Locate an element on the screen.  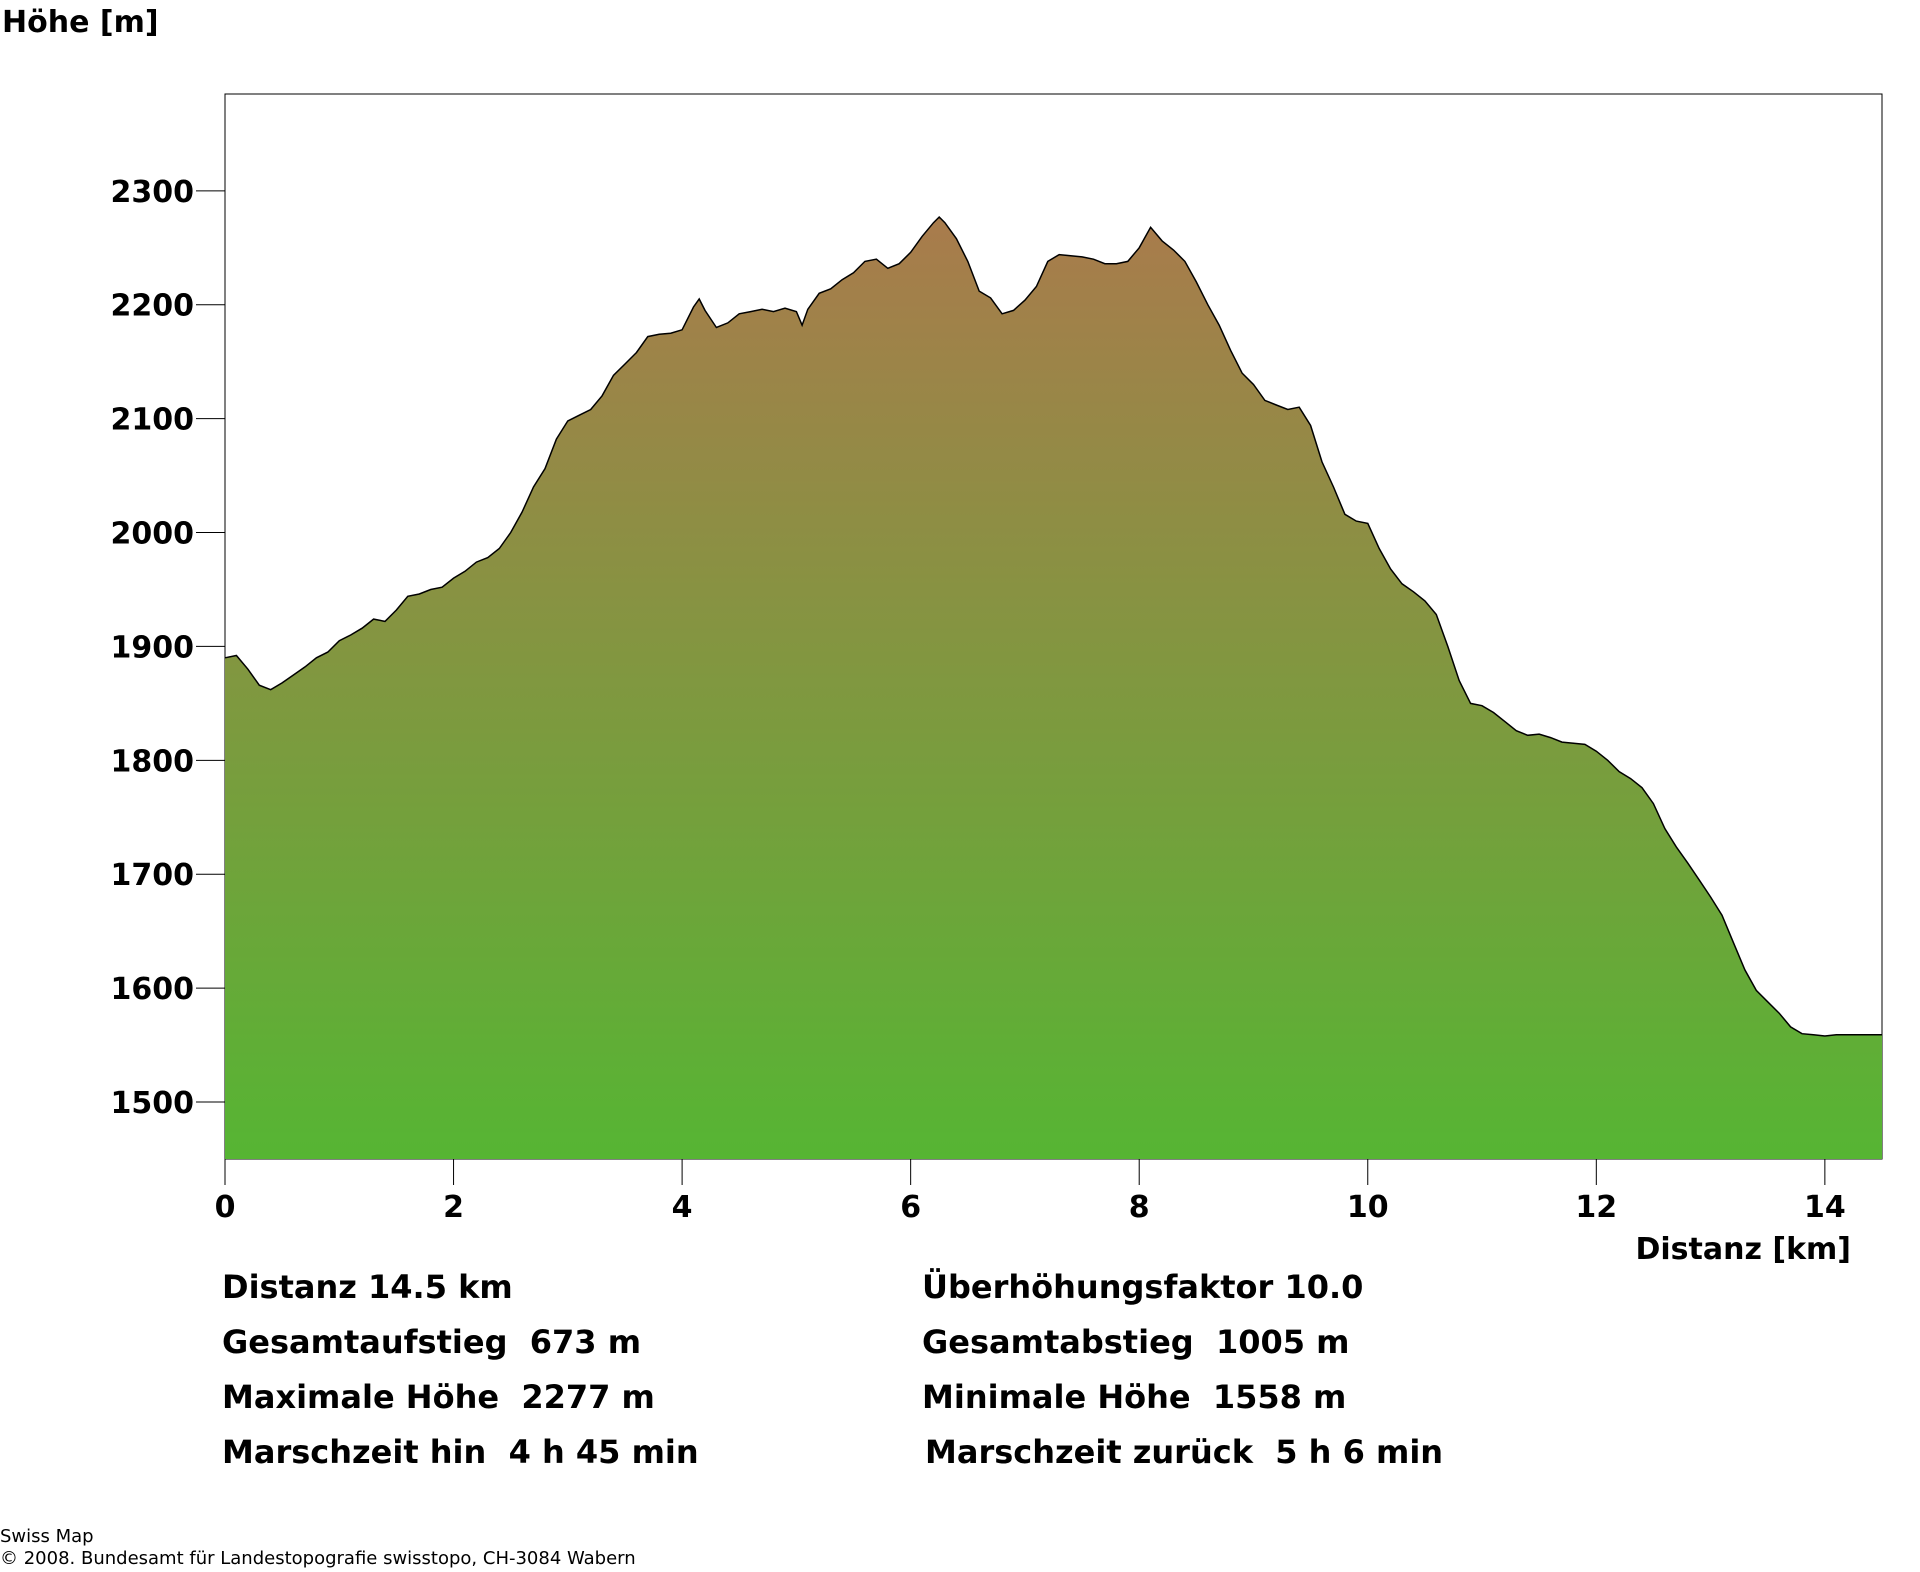
y-tick-label: 1900 is located at coordinates (153, 647).